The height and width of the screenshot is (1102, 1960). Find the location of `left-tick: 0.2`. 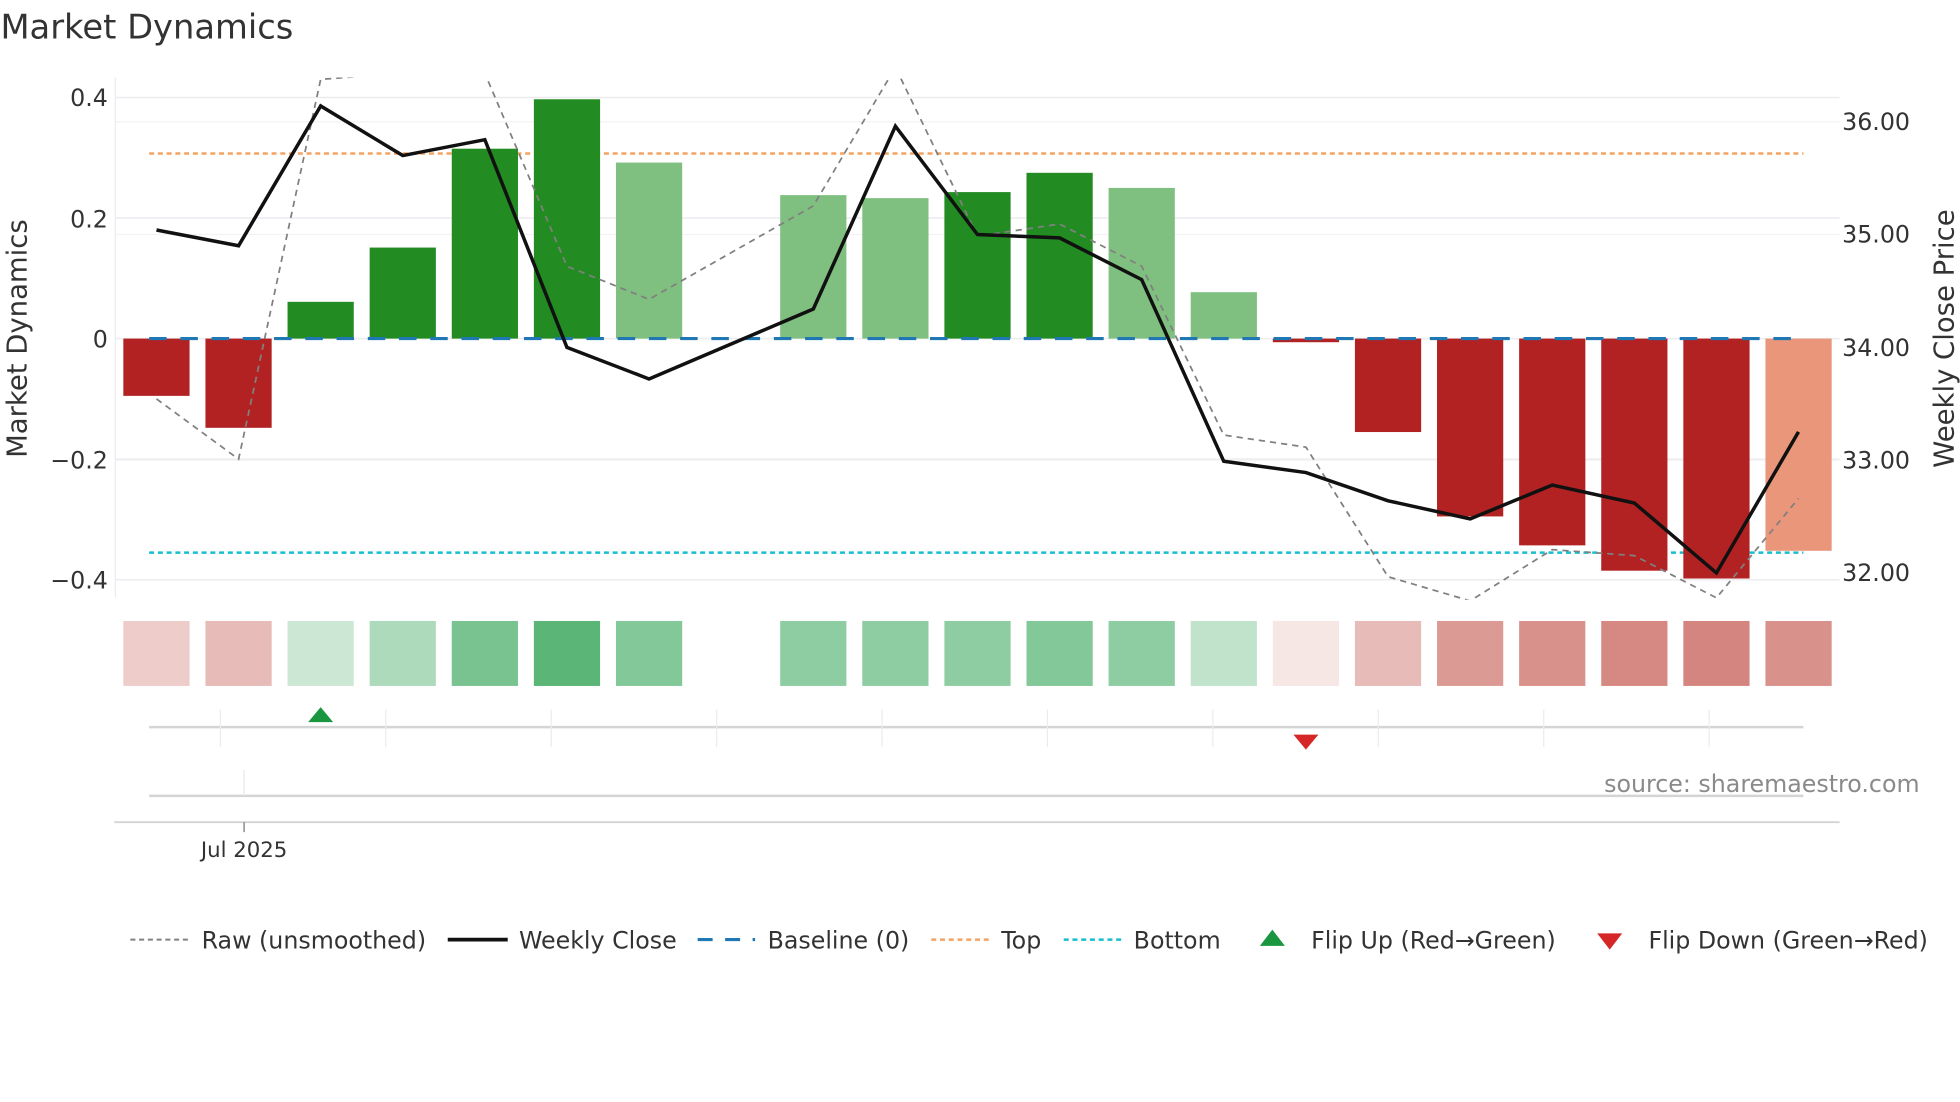

left-tick: 0.2 is located at coordinates (89, 219).